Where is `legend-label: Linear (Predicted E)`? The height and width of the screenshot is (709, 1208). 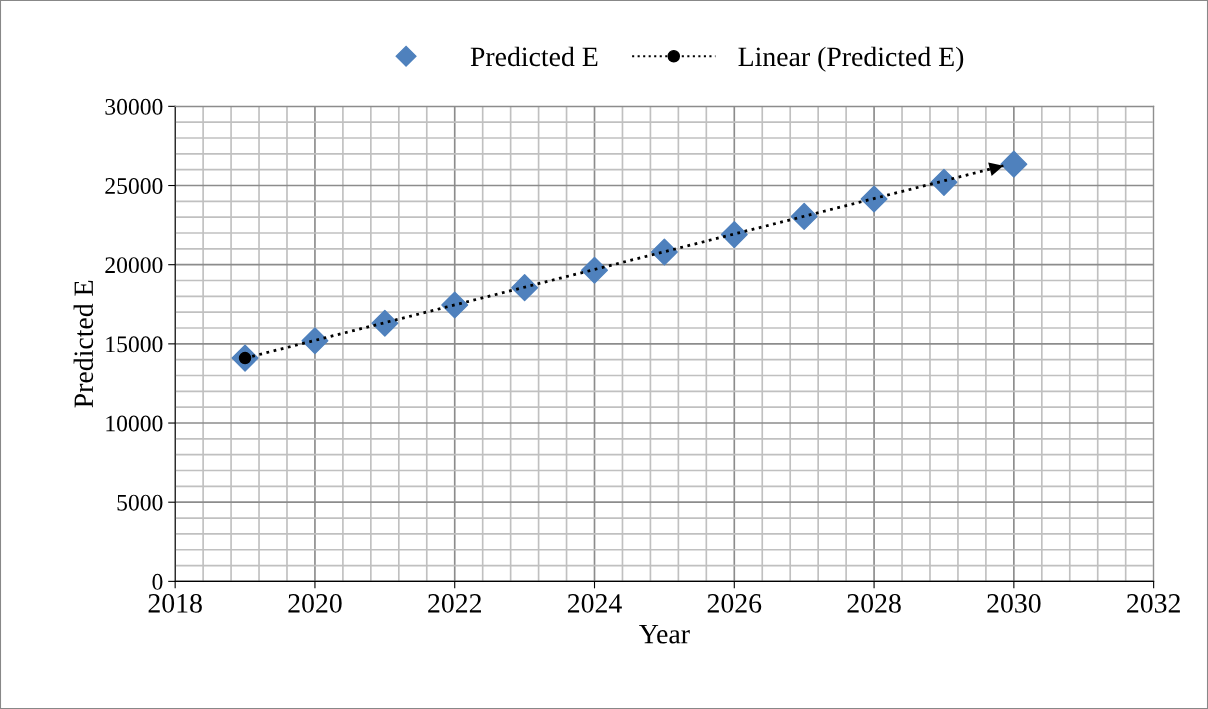 legend-label: Linear (Predicted E) is located at coordinates (851, 59).